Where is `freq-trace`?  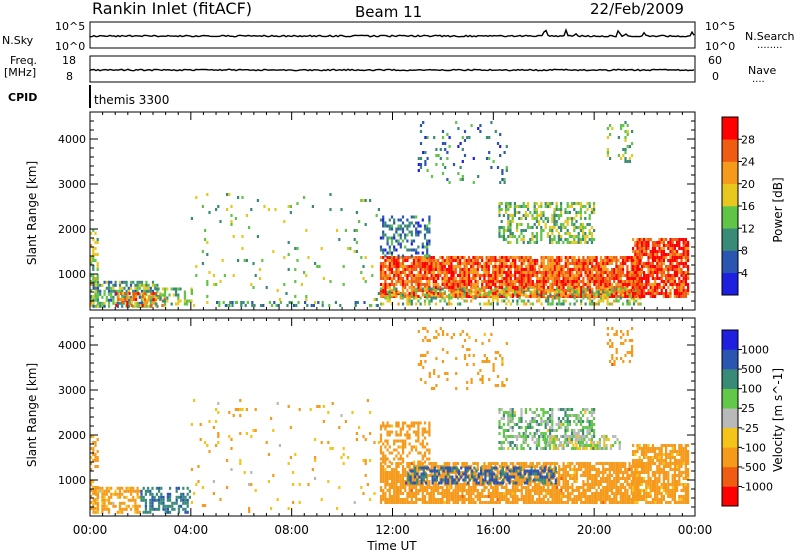 freq-trace is located at coordinates (392, 70).